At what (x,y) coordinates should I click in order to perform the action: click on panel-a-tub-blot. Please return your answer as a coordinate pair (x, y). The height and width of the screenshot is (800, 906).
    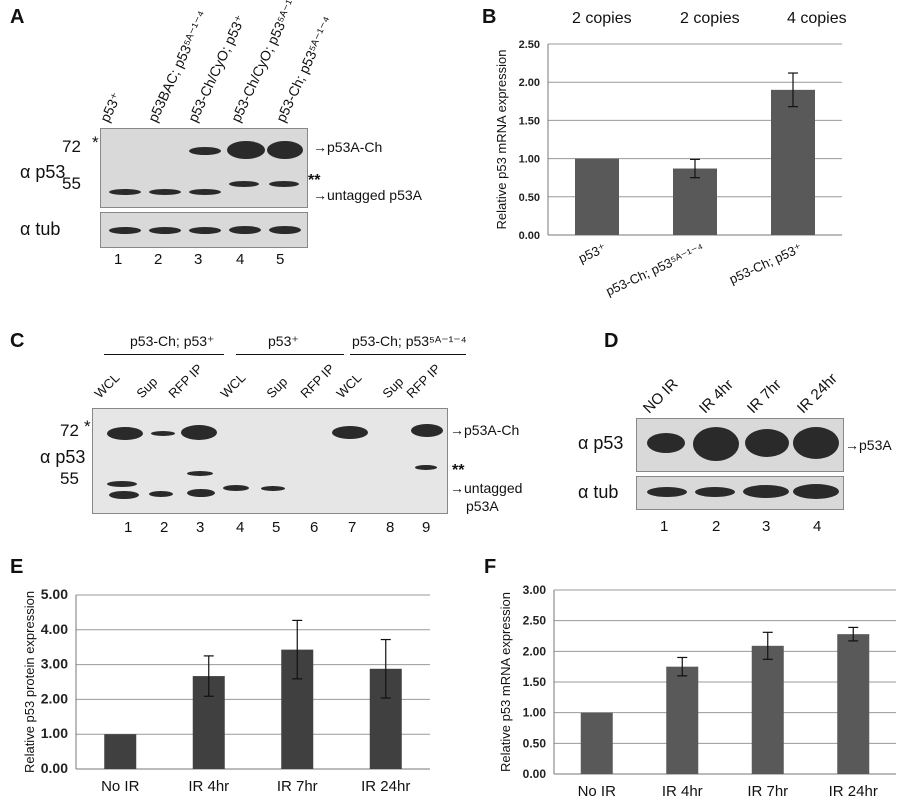
    Looking at the image, I should click on (204, 230).